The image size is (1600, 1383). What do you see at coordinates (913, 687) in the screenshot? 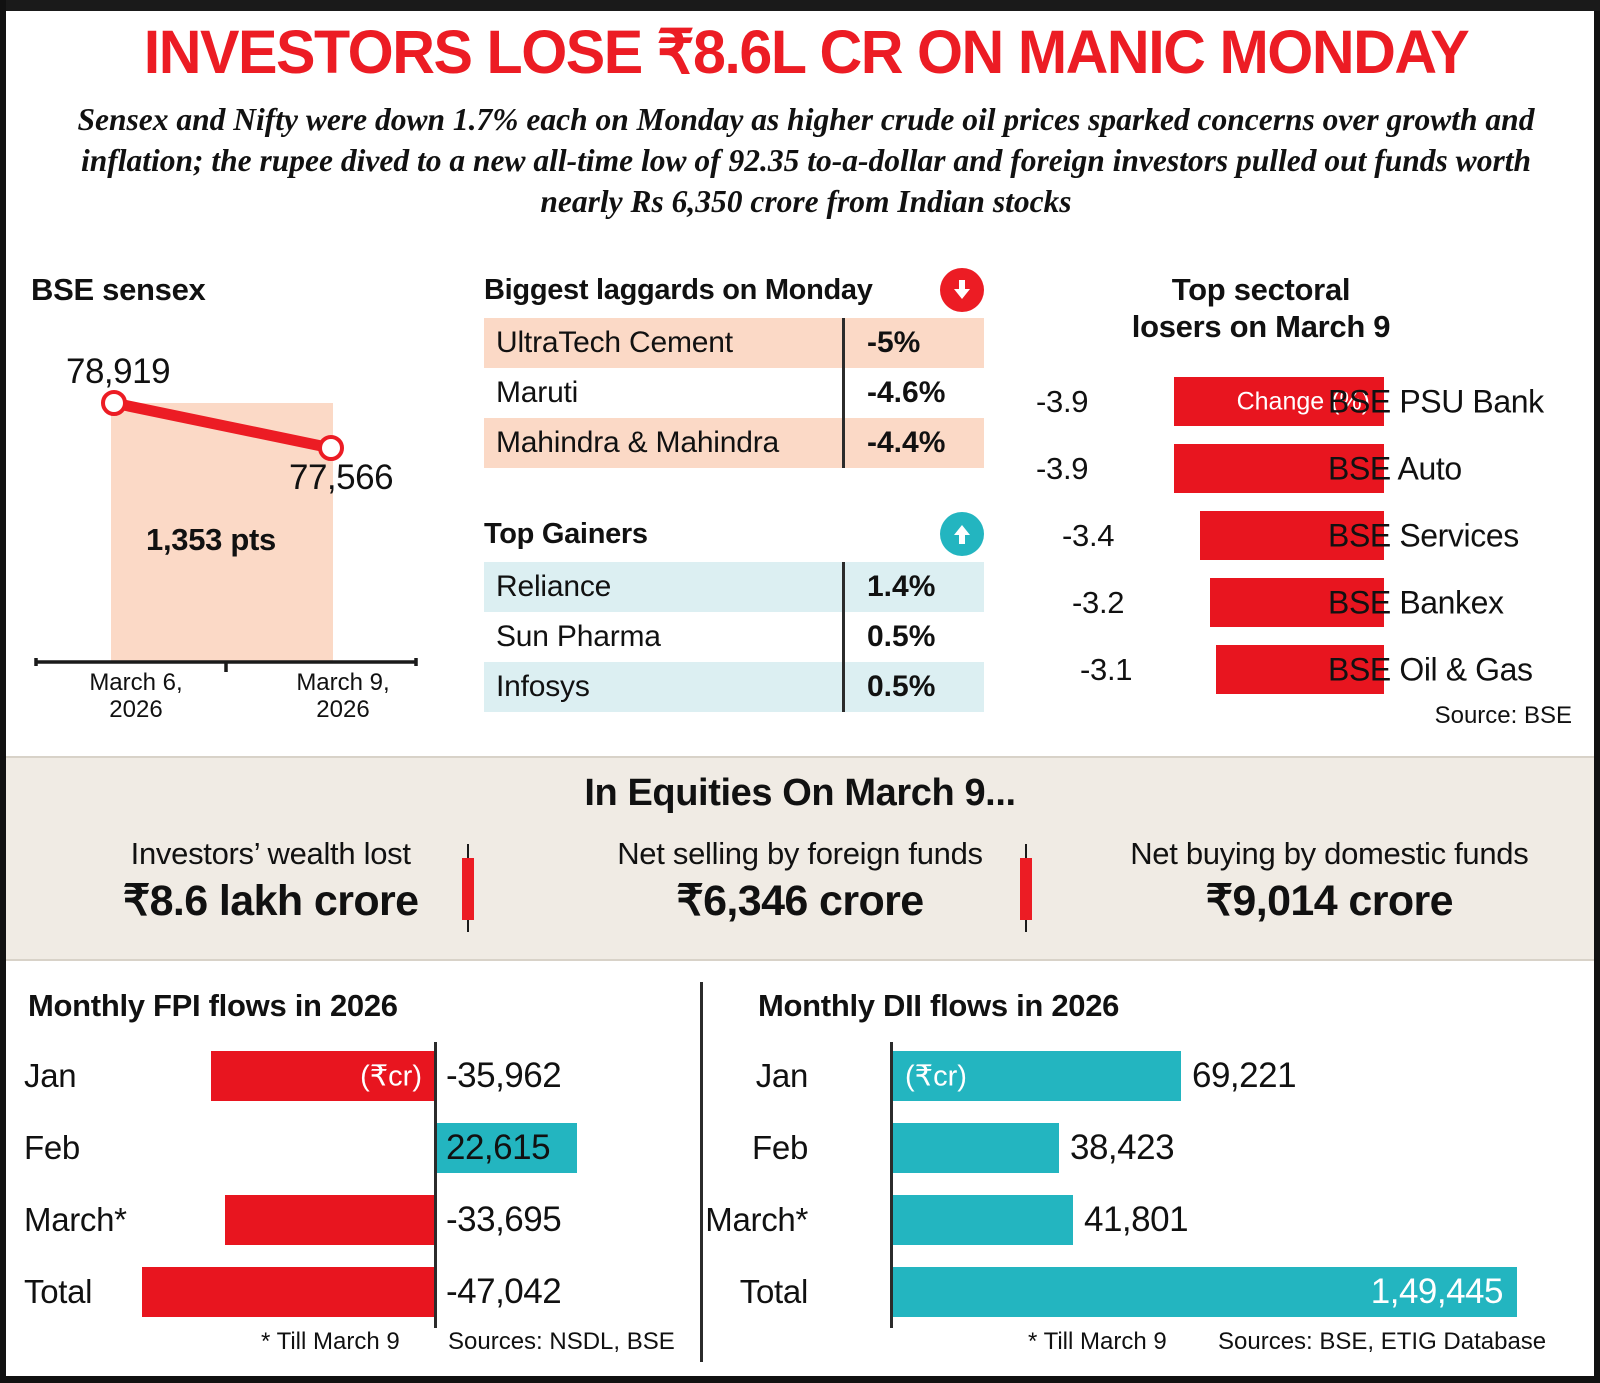
I see `gainer-value: 0.5%` at bounding box center [913, 687].